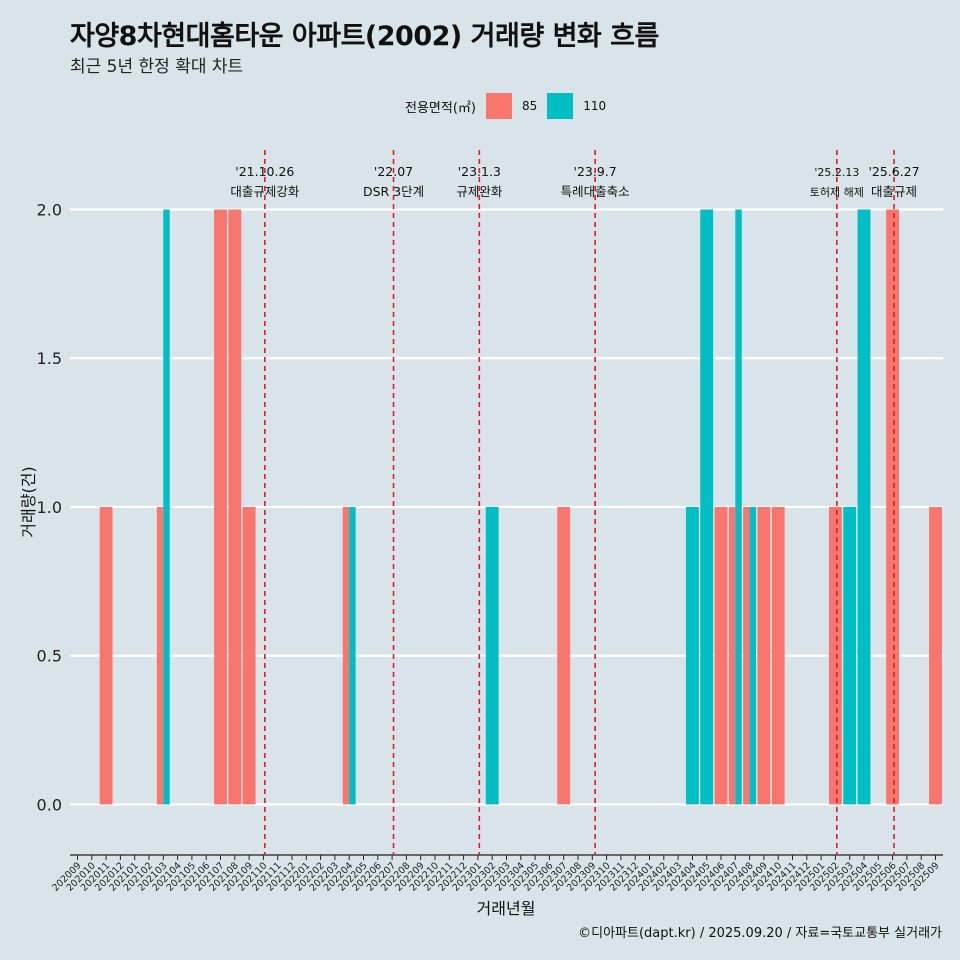  I want to click on chart-subtitle: 최근 5년 한정 확대 차트, so click(157, 67).